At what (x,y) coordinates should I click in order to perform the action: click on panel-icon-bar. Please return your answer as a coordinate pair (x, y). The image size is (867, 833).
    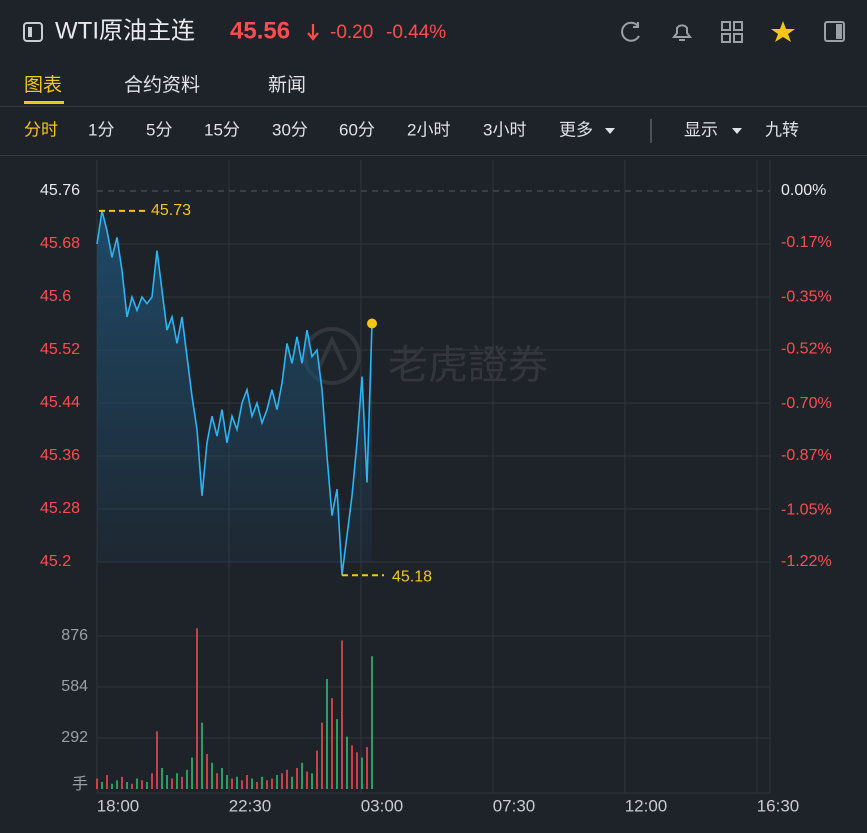
    Looking at the image, I should click on (839, 31).